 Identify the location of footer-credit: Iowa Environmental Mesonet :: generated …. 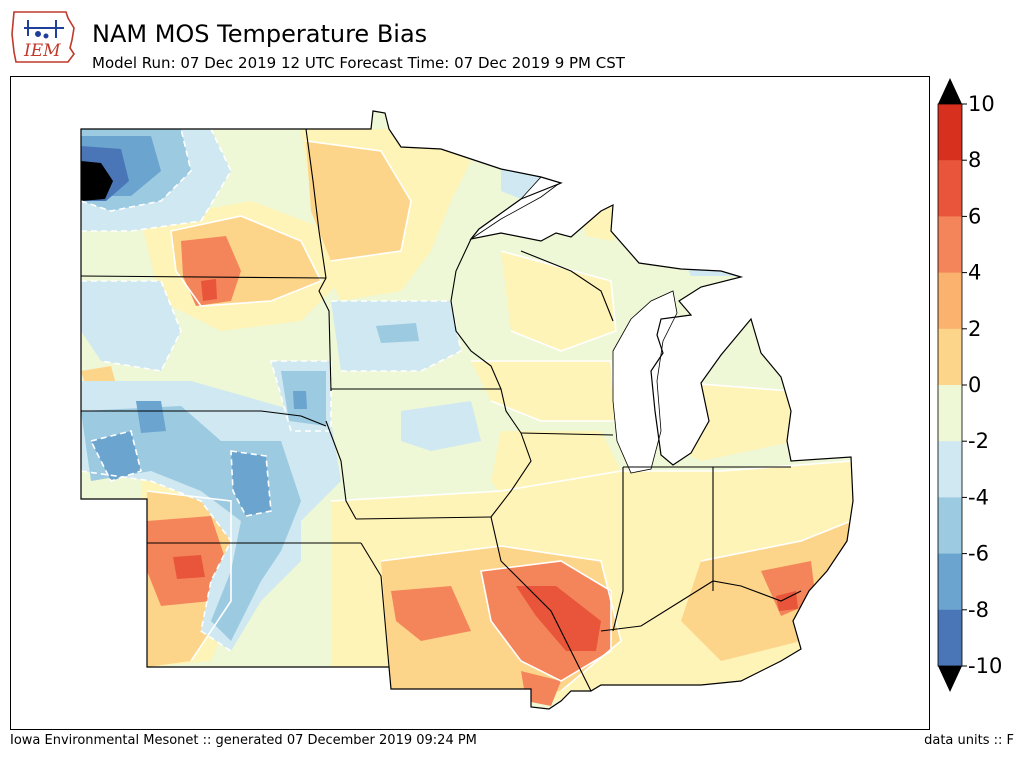
(243, 740).